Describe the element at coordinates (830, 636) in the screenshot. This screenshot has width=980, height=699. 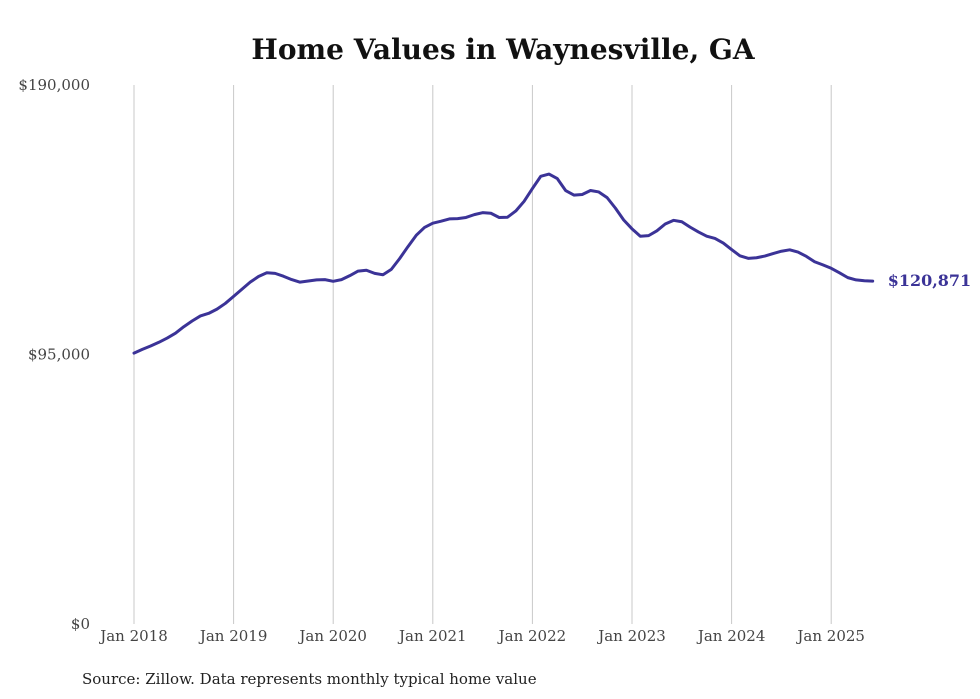
I see `x-tick-label: Jan 2025` at that location.